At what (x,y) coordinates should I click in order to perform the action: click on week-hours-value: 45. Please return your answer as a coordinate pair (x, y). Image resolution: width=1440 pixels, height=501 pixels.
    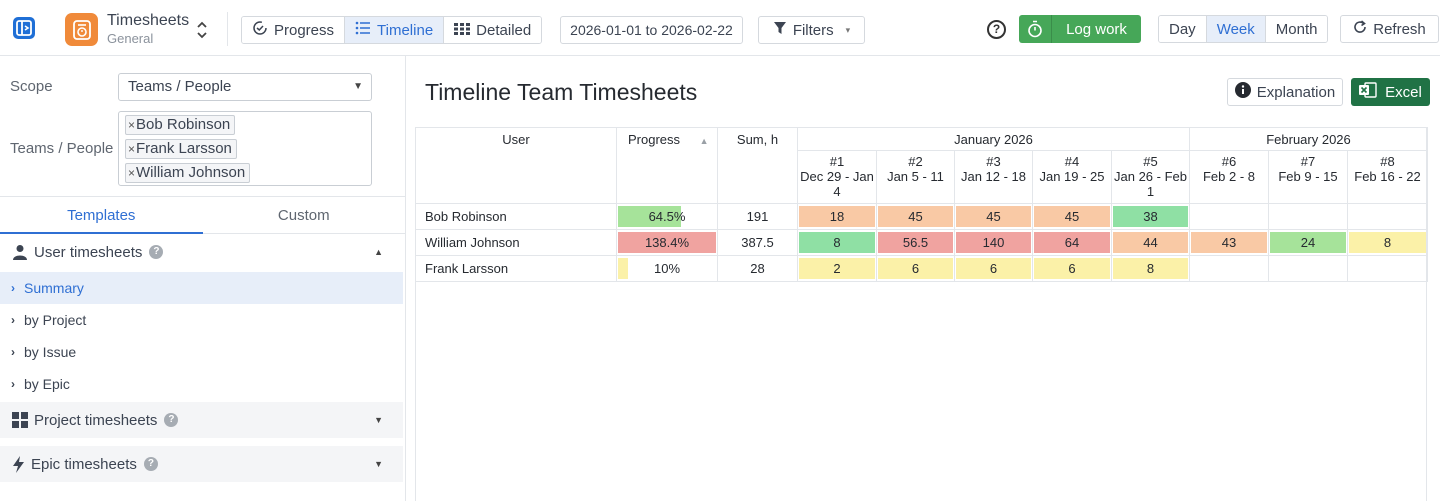
    Looking at the image, I should click on (1072, 216).